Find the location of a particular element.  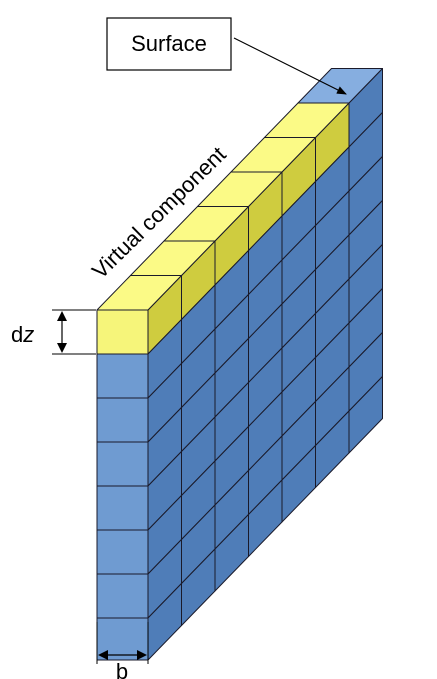

side-cell is located at coordinates (365, 415).